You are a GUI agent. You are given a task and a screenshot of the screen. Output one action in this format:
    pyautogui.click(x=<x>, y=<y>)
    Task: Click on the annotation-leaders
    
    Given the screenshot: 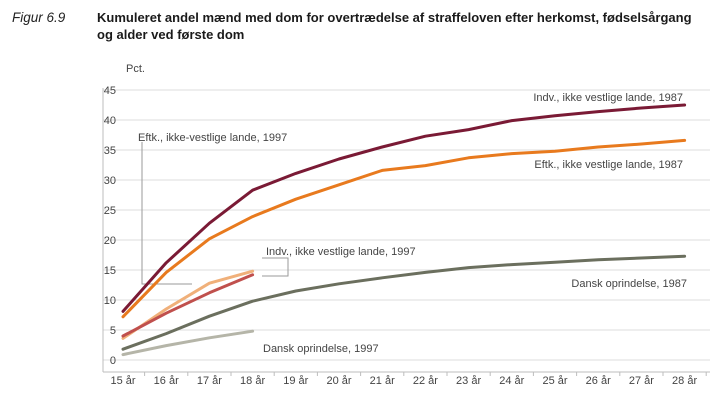 What is the action you would take?
    pyautogui.click(x=215, y=213)
    